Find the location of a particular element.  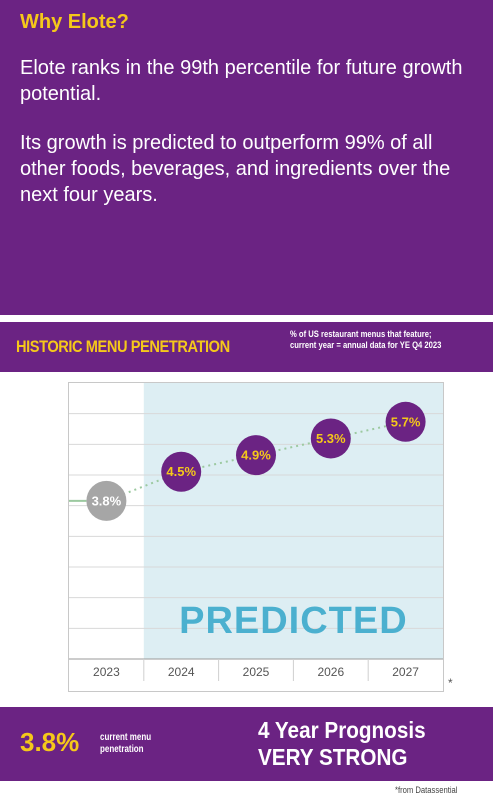

data-point-2024 is located at coordinates (181, 471).